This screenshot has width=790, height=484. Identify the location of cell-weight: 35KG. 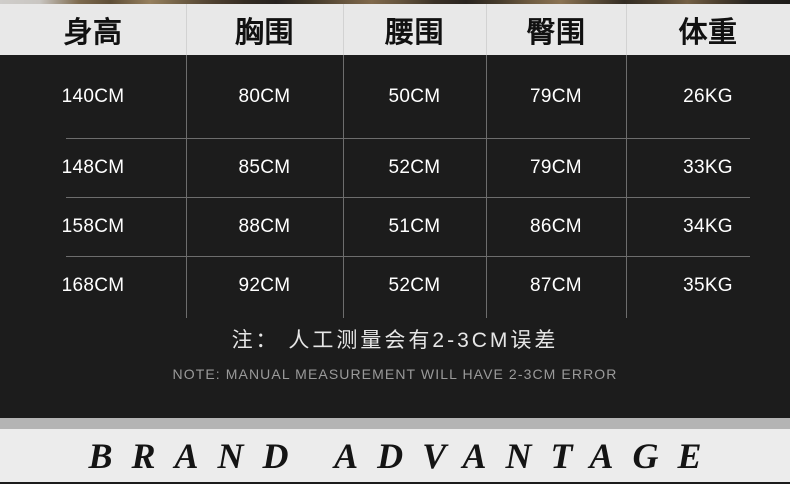
(708, 285).